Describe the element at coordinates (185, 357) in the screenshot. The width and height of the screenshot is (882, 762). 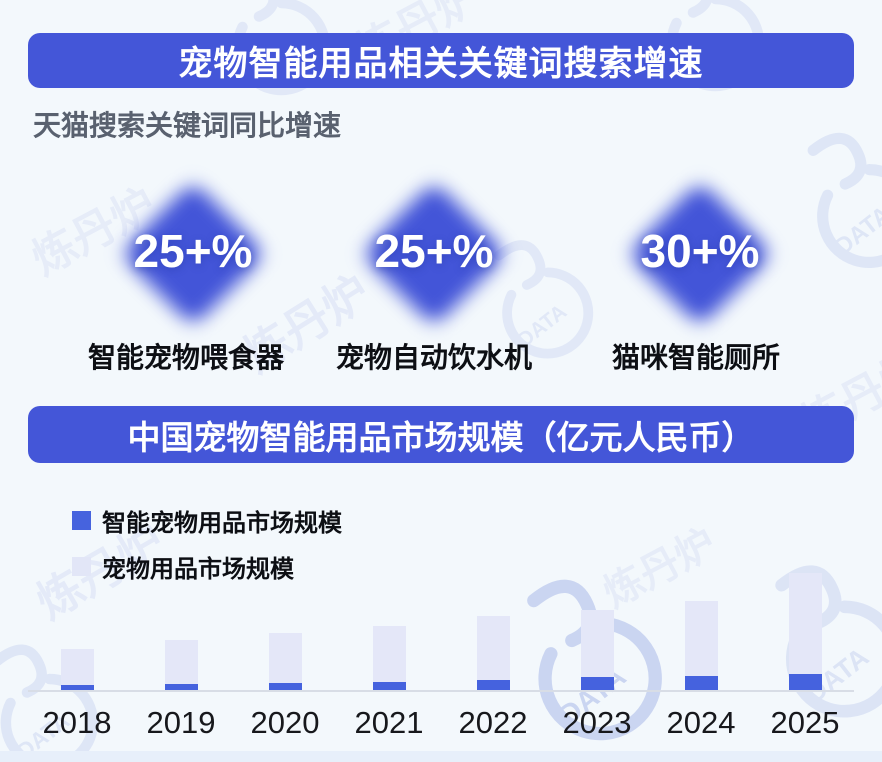
I see `stat-label-feeder: 智能宠物喂食器` at that location.